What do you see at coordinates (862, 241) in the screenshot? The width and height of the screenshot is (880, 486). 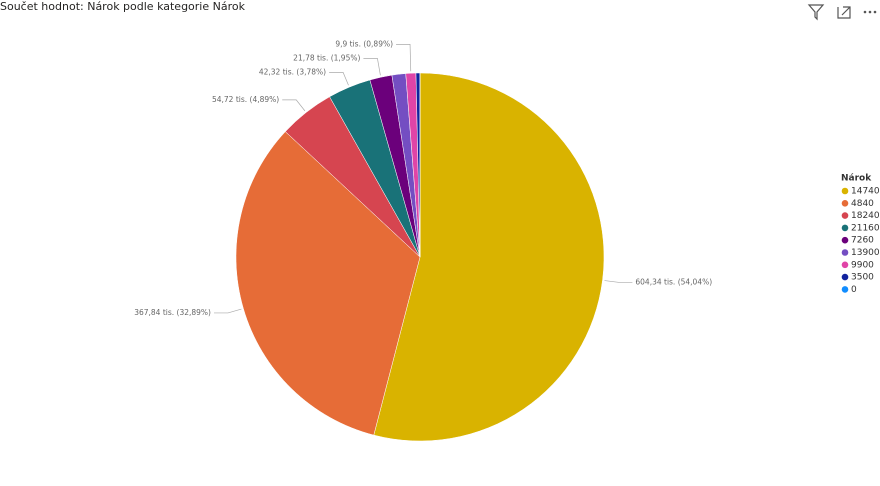 I see `legend-label: 7260` at bounding box center [862, 241].